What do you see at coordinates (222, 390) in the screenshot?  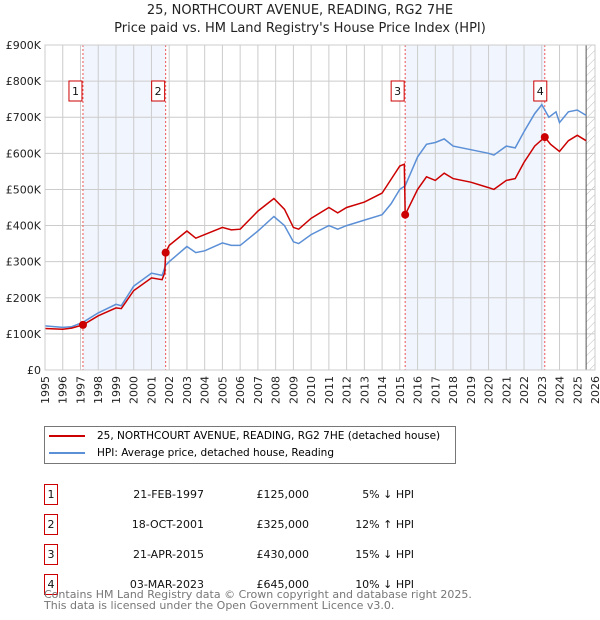 I see `x-tick-label: 2005` at bounding box center [222, 390].